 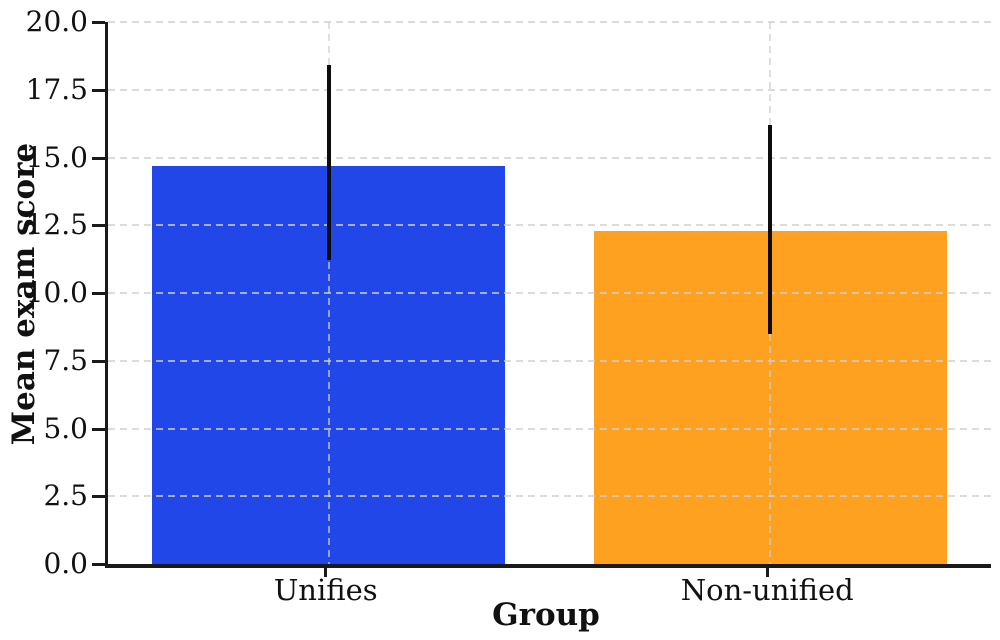 I want to click on x-tick-mark-non-unified, so click(x=767, y=572).